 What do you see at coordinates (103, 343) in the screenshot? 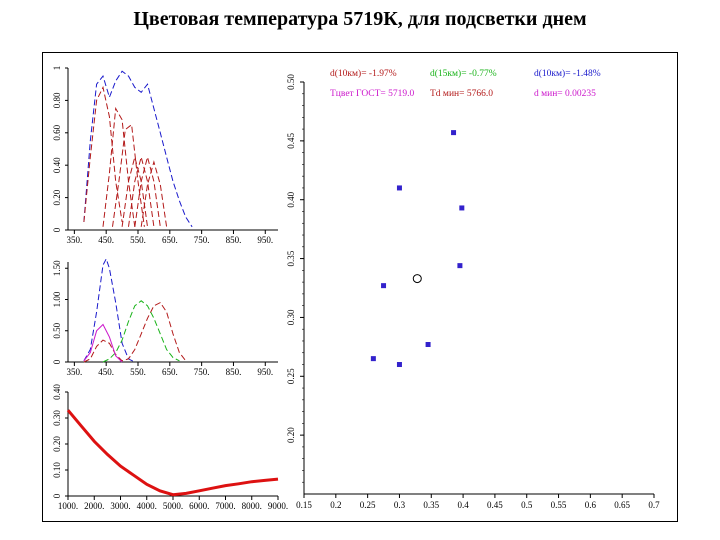
I see `series-line-purple` at bounding box center [103, 343].